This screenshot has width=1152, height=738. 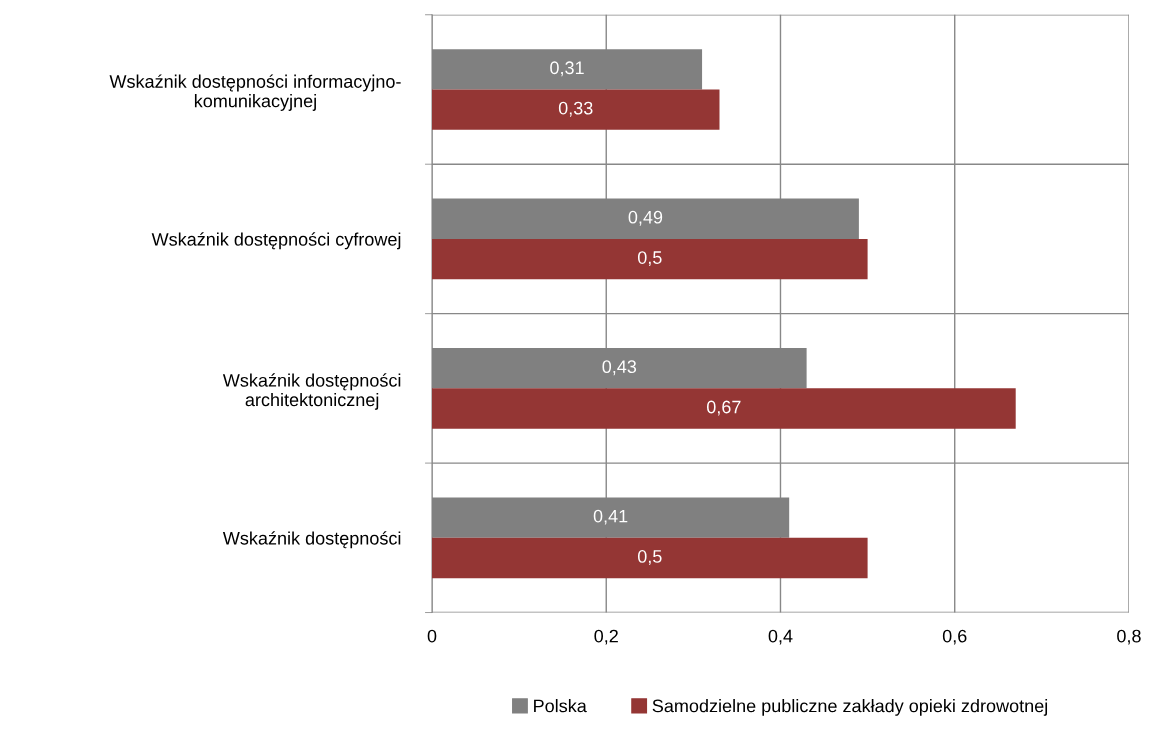 What do you see at coordinates (276, 241) in the screenshot?
I see `y-tick-label: Wskaźnik dostępności cyfrowej` at bounding box center [276, 241].